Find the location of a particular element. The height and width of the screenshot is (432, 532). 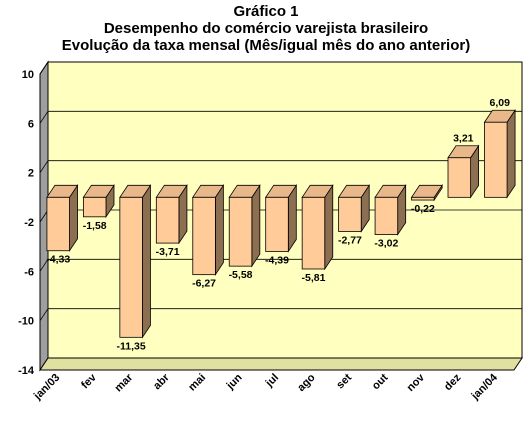

data-label: -11,35 is located at coordinates (131, 346).